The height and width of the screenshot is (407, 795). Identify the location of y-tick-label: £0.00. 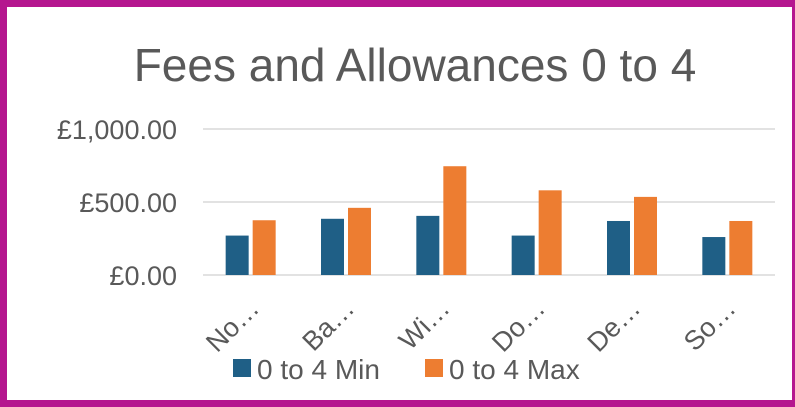
(143, 276).